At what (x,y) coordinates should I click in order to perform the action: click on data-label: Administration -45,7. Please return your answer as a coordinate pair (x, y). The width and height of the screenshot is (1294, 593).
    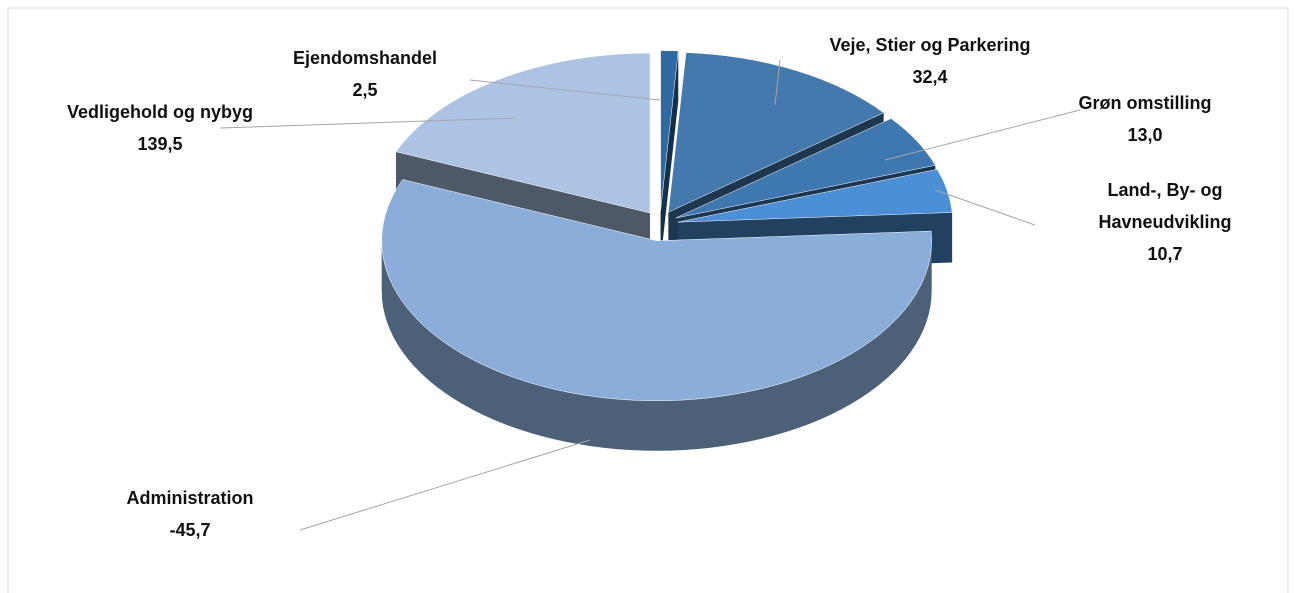
    Looking at the image, I should click on (190, 514).